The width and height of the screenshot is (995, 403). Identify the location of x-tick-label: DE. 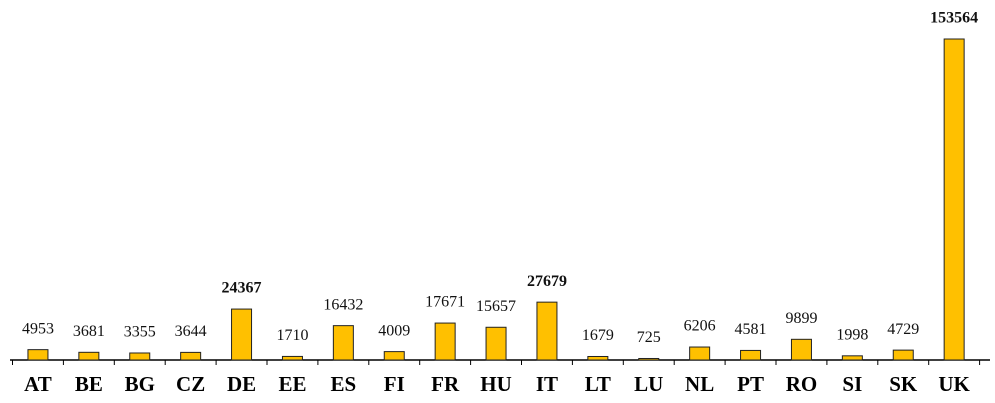
(241, 384).